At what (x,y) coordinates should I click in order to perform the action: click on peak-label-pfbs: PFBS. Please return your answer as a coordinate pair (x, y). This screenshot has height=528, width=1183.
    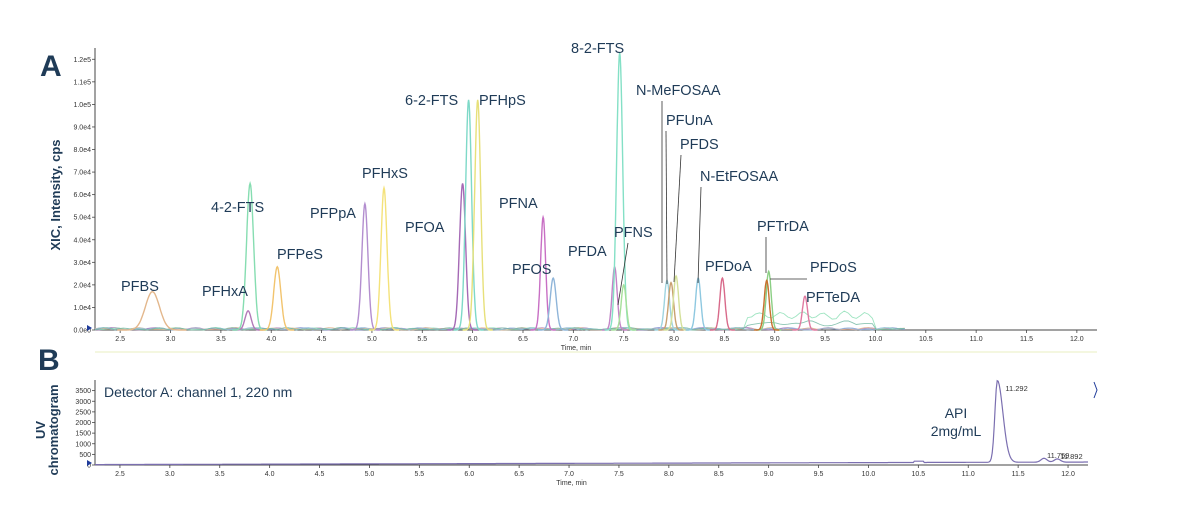
    Looking at the image, I should click on (140, 287).